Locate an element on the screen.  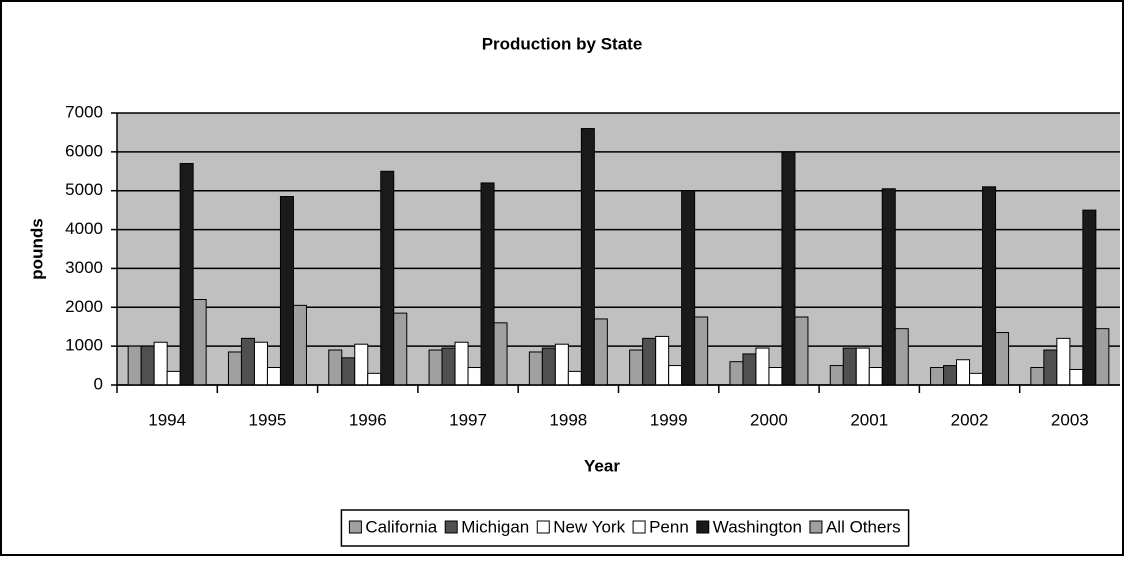
x-tick-label: 1996 is located at coordinates (368, 419).